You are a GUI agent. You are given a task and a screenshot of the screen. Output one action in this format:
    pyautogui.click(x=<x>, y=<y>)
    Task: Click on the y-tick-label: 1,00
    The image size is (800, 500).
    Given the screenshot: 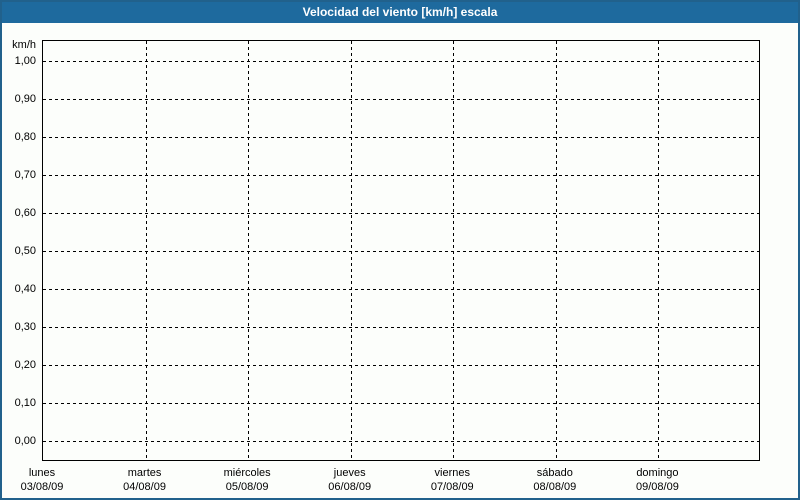 What is the action you would take?
    pyautogui.click(x=25, y=61)
    